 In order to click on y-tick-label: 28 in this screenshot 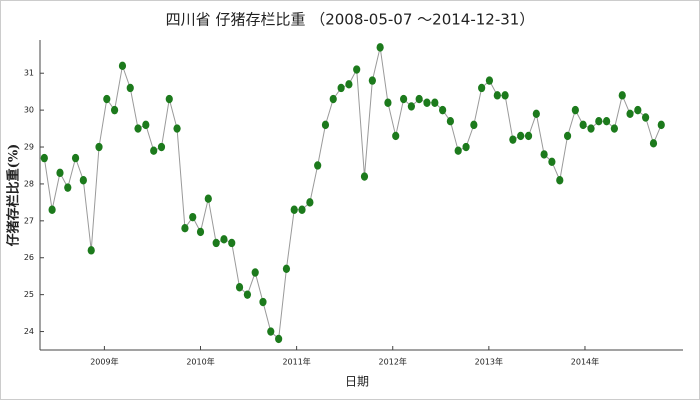, I will do `click(29, 183)`.